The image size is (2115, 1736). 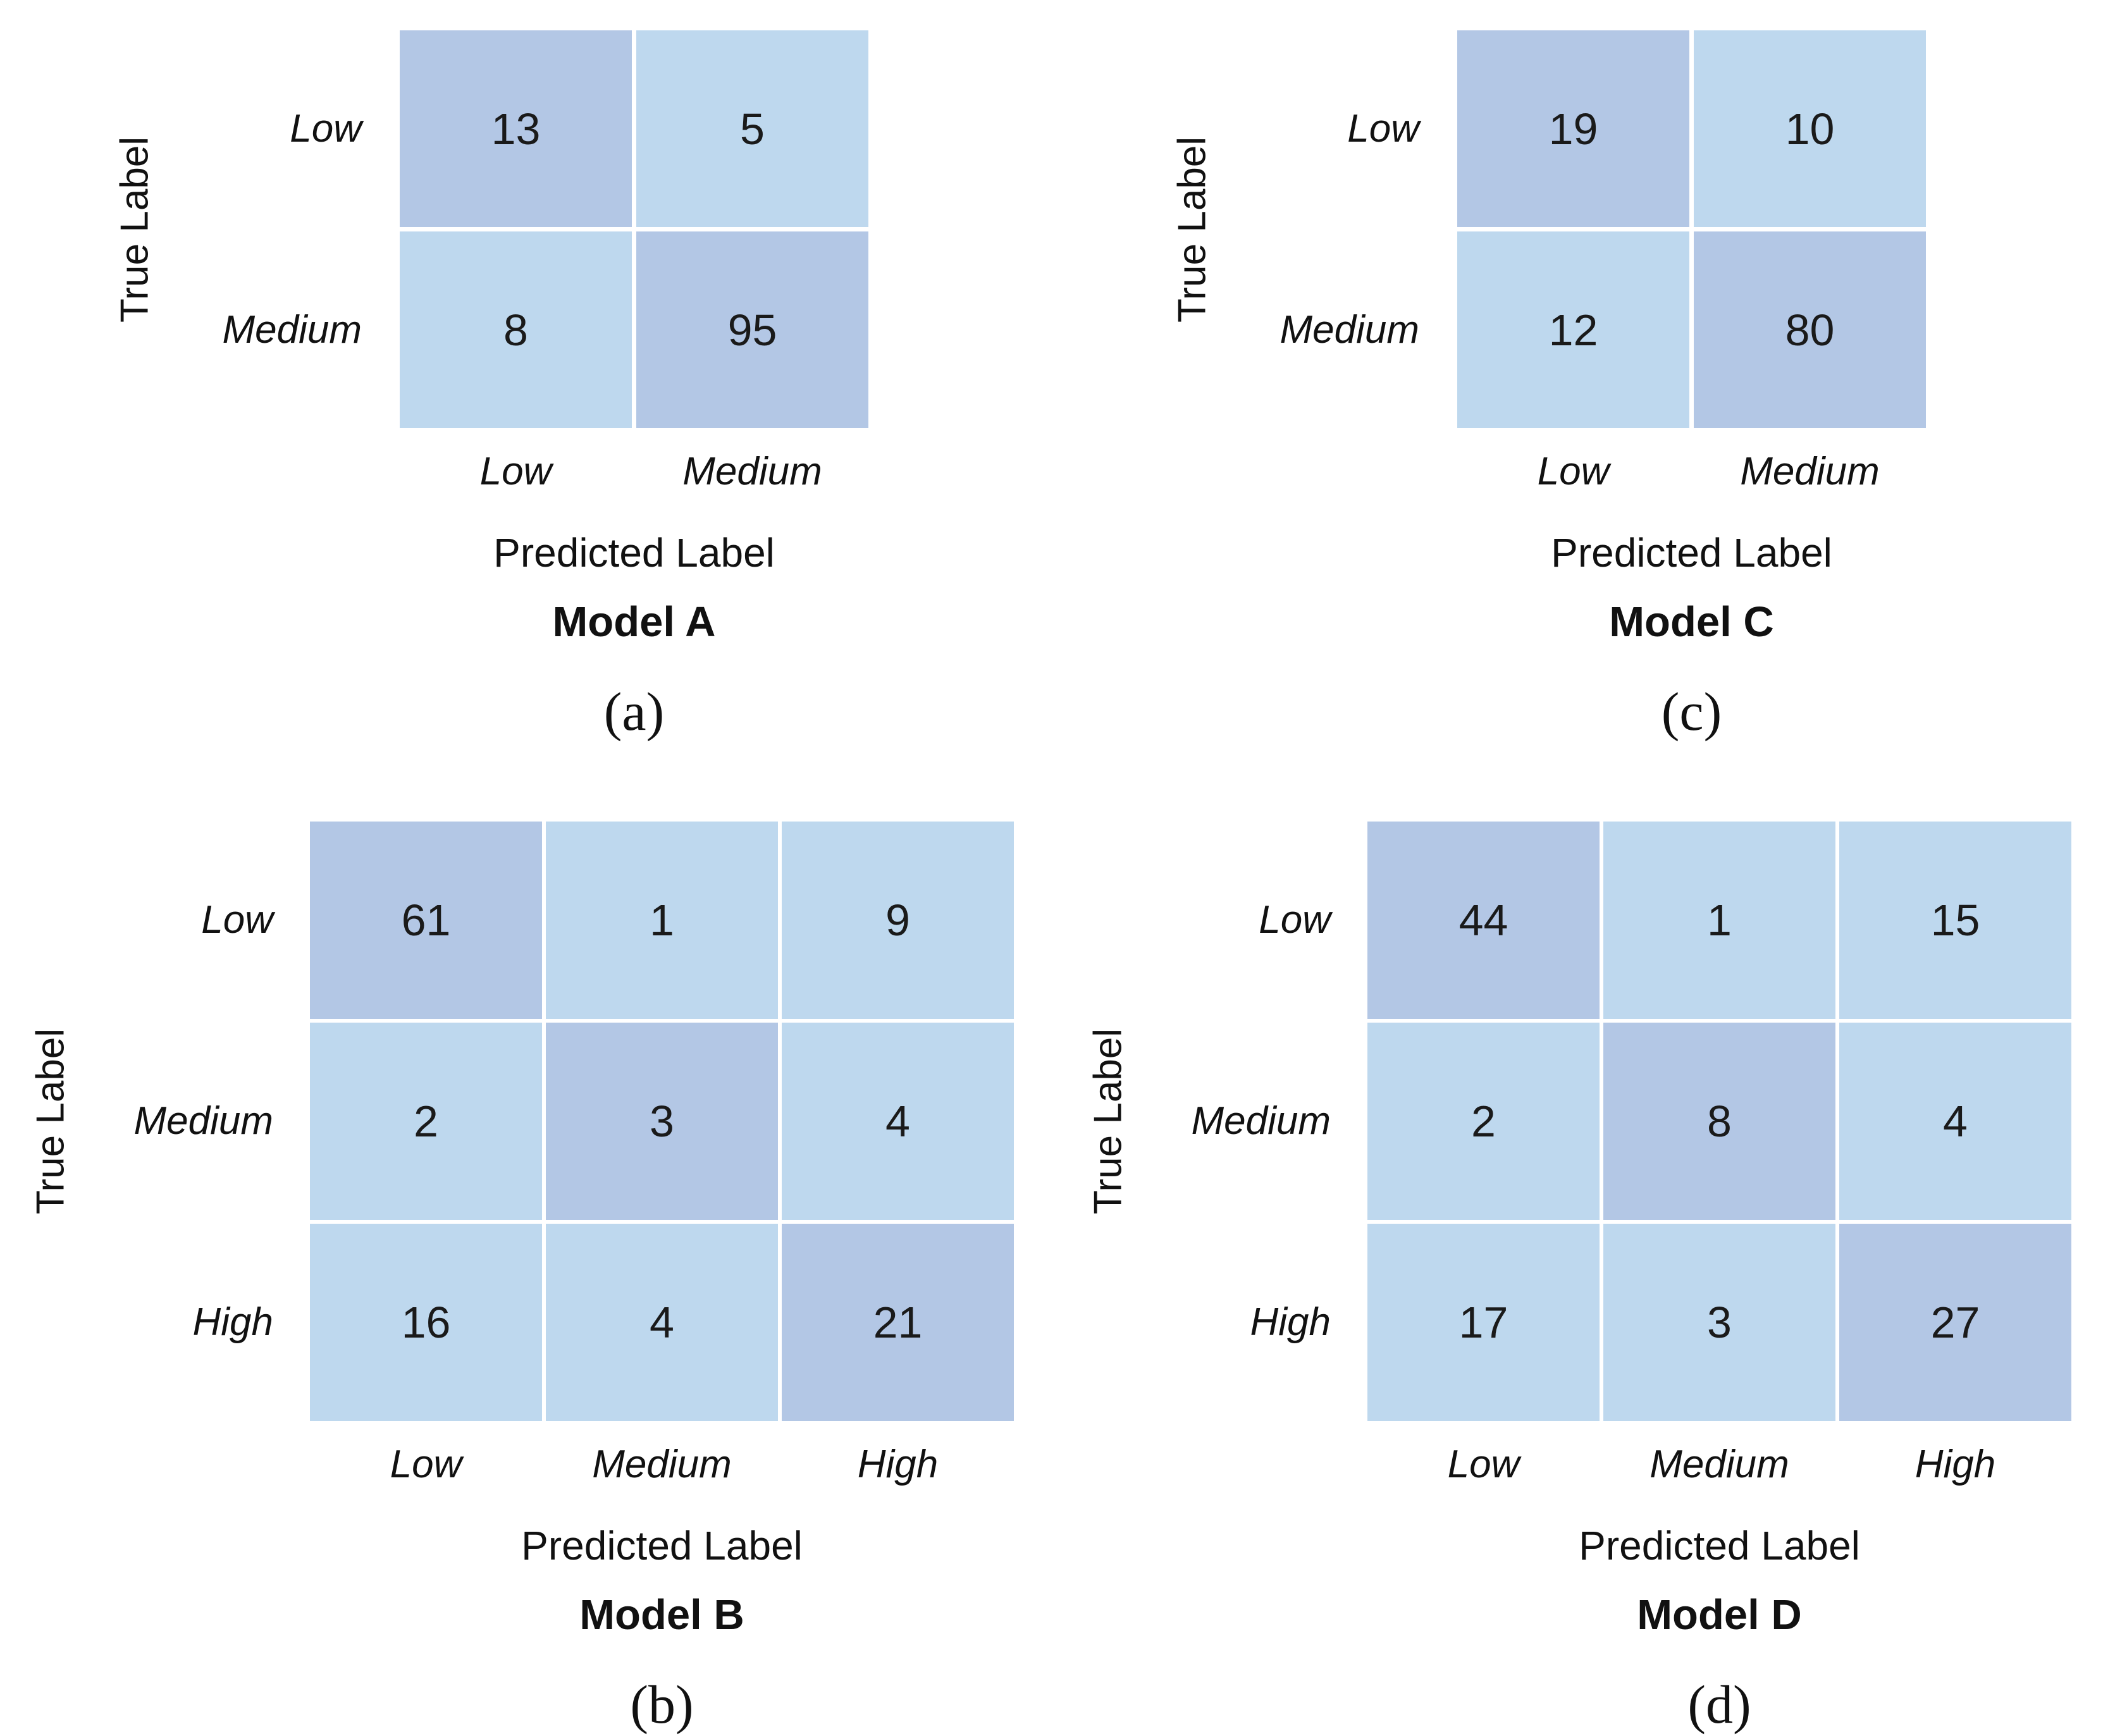 I want to click on matrix-cell: 9, so click(x=898, y=920).